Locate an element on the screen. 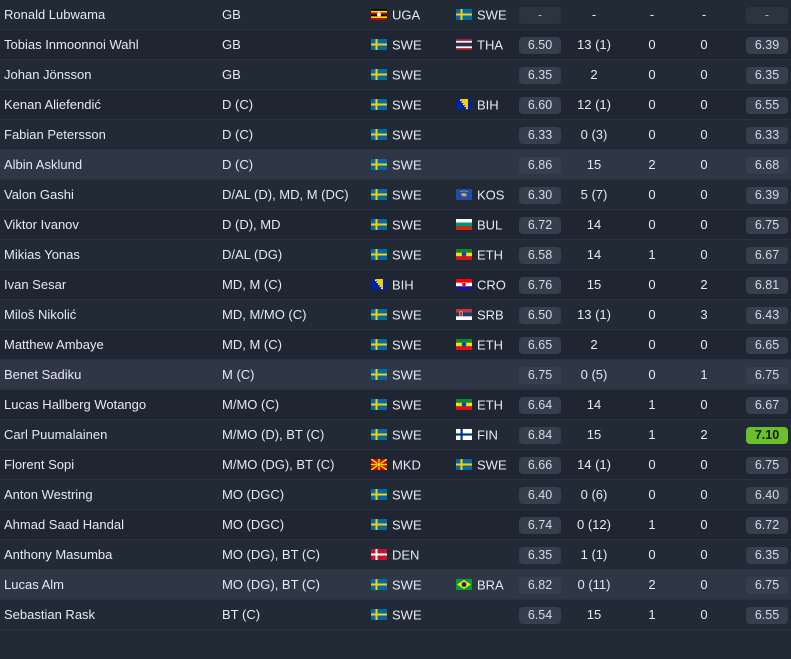 The width and height of the screenshot is (791, 659). player-name: Benet Sadiku is located at coordinates (43, 374).